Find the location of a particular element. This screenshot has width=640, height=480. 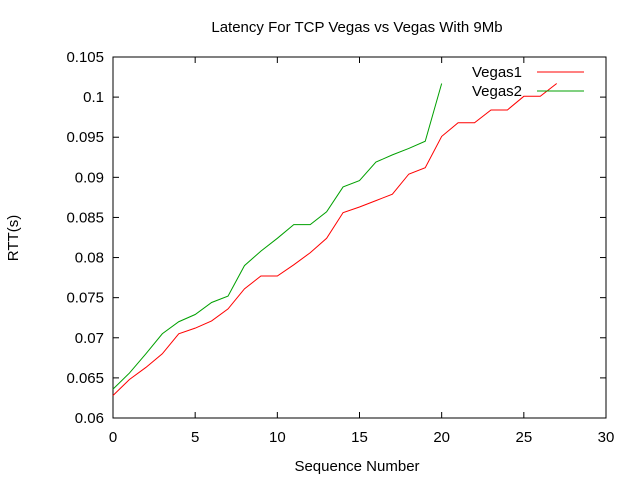

y-tick-label: 0.085 is located at coordinates (85, 217).